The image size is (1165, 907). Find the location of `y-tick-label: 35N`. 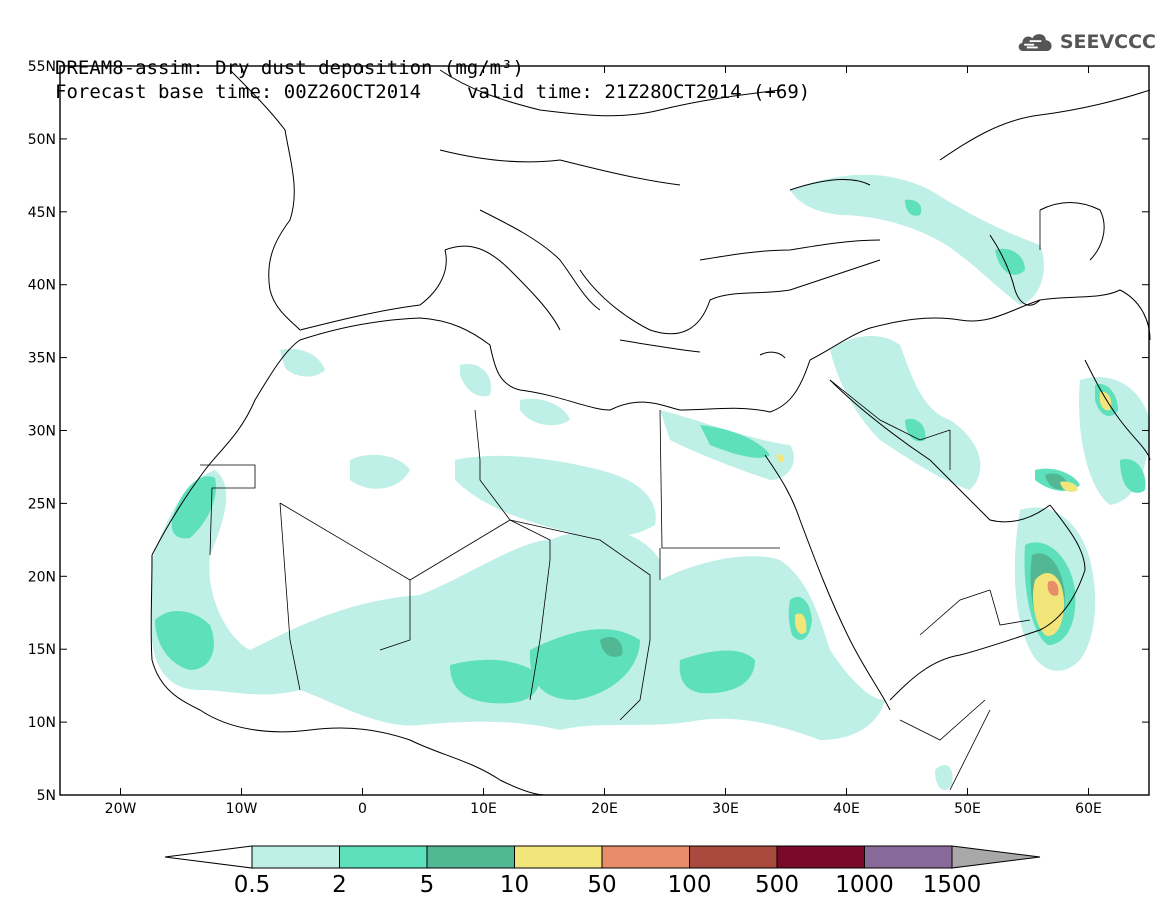

y-tick-label: 35N is located at coordinates (42, 359).